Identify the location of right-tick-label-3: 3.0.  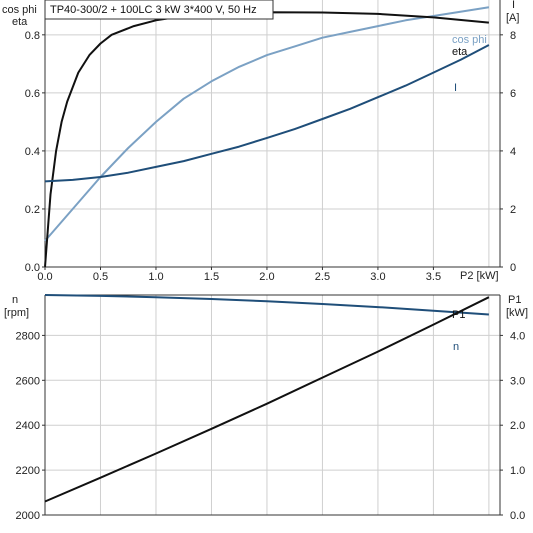
(517, 381).